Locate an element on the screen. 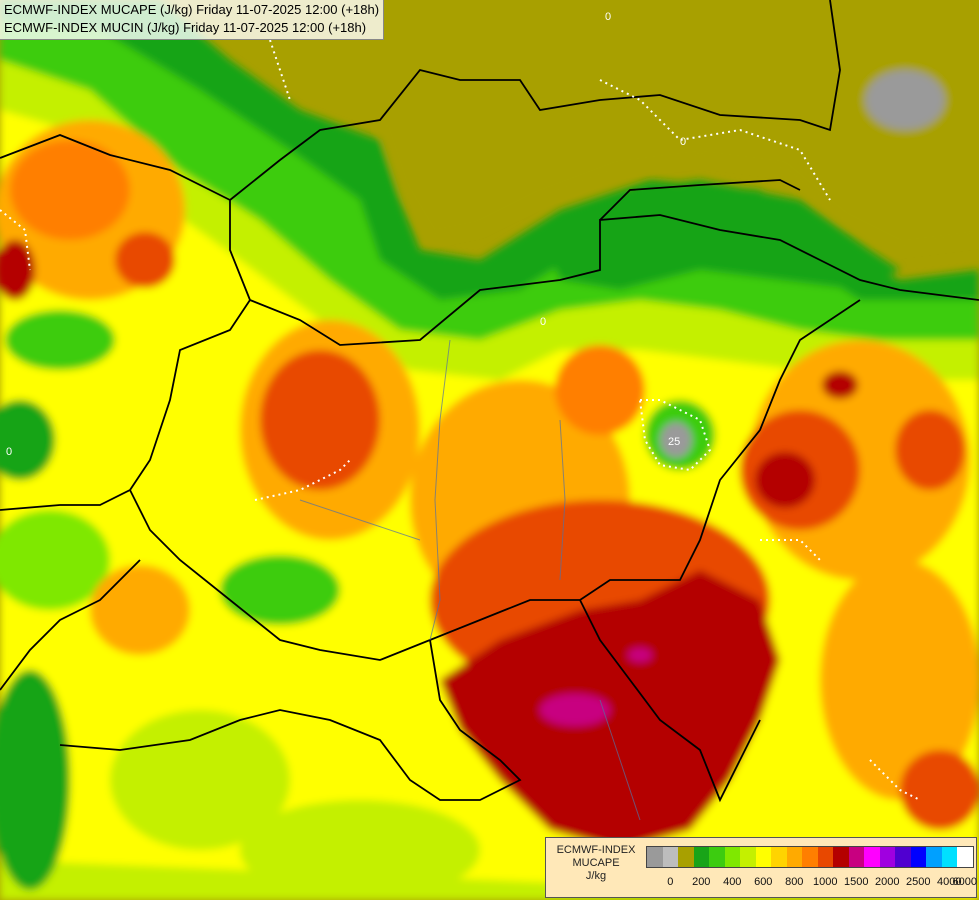 Image resolution: width=979 pixels, height=900 pixels. cin-label: 25 is located at coordinates (674, 442).